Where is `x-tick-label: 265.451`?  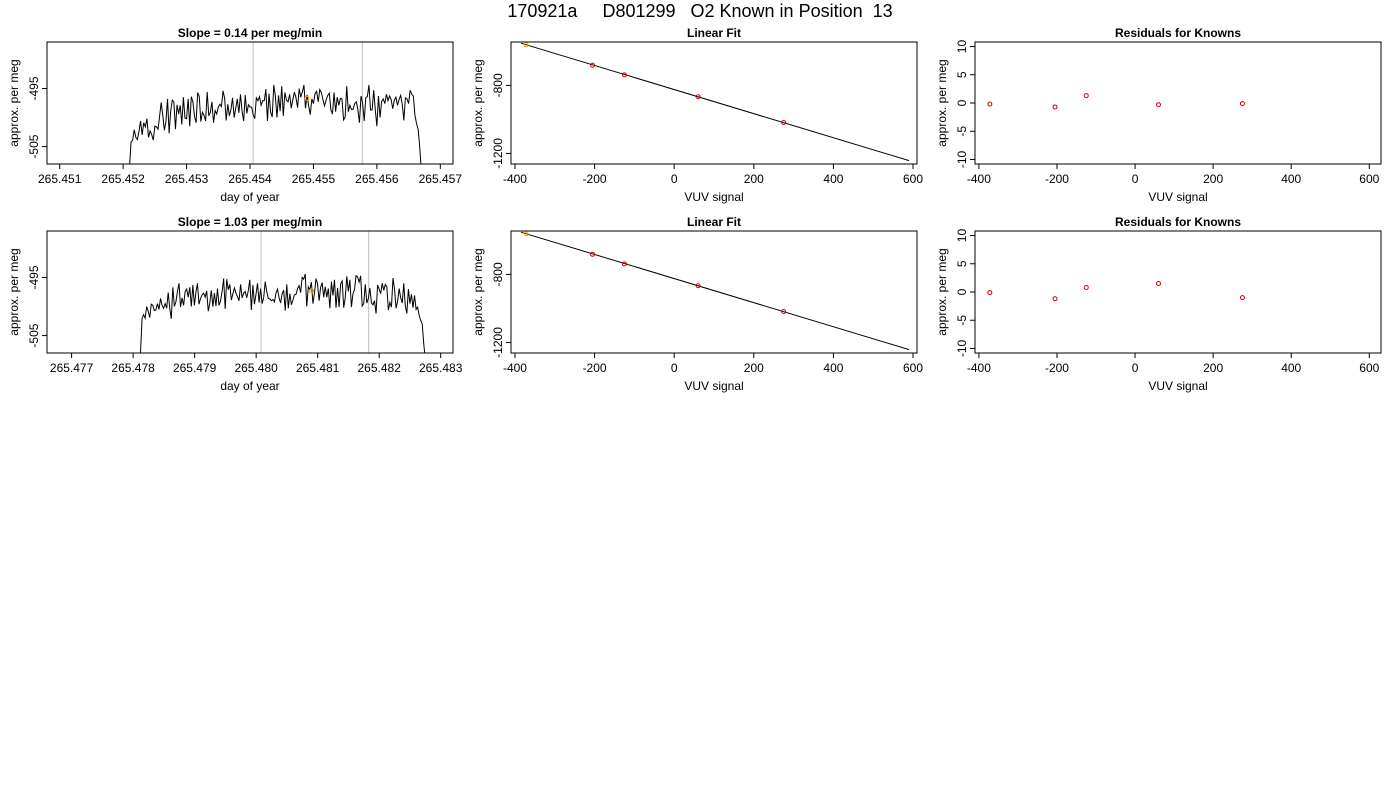 x-tick-label: 265.451 is located at coordinates (60, 179).